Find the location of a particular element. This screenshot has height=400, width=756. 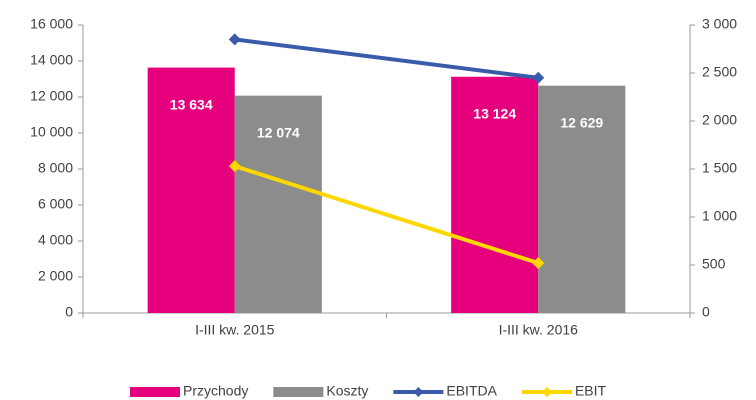

y-tick-label: 16 000 is located at coordinates (51, 24).